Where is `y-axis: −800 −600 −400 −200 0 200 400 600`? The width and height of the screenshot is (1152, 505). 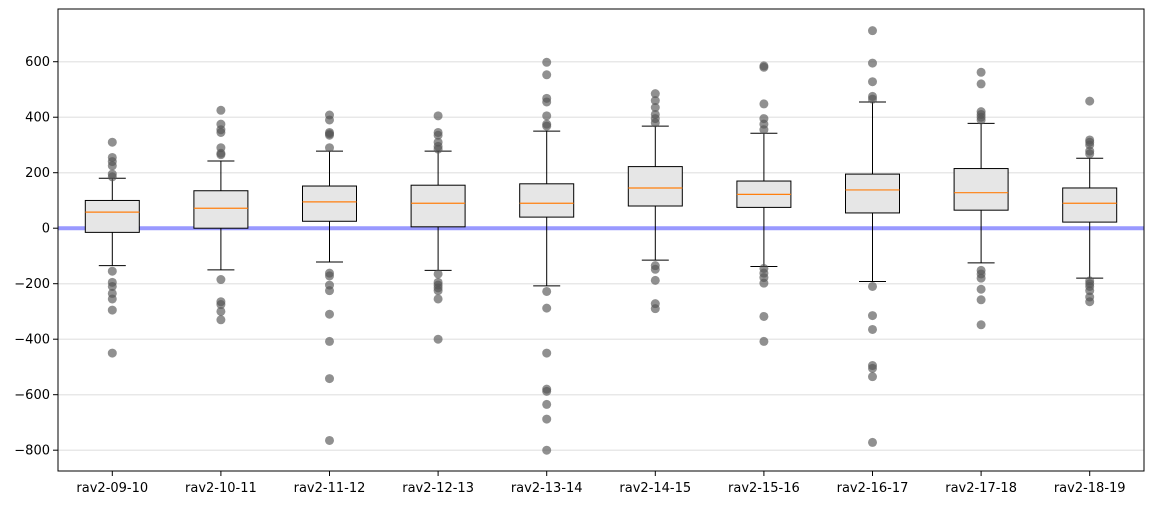
y-axis: −800 −600 −400 −200 0 200 400 600 is located at coordinates (36, 257).